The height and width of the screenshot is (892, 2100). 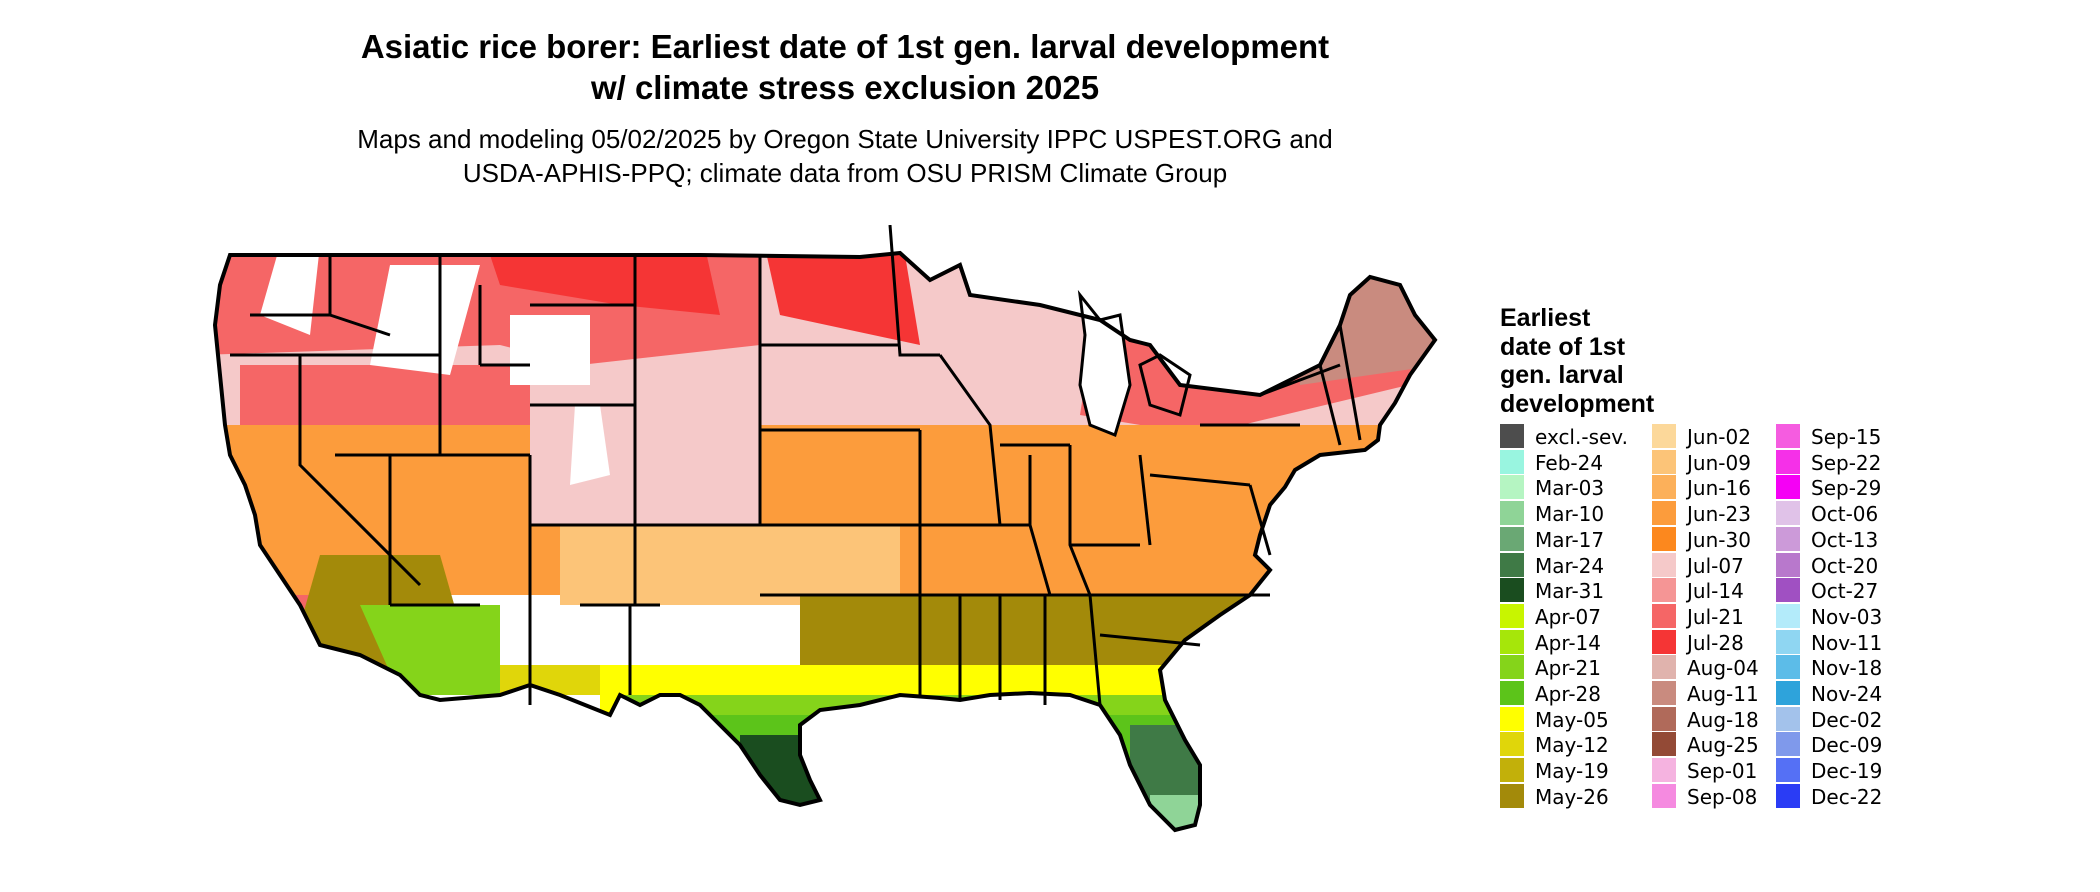 I want to click on legend-title-line: development, so click(x=1577, y=403).